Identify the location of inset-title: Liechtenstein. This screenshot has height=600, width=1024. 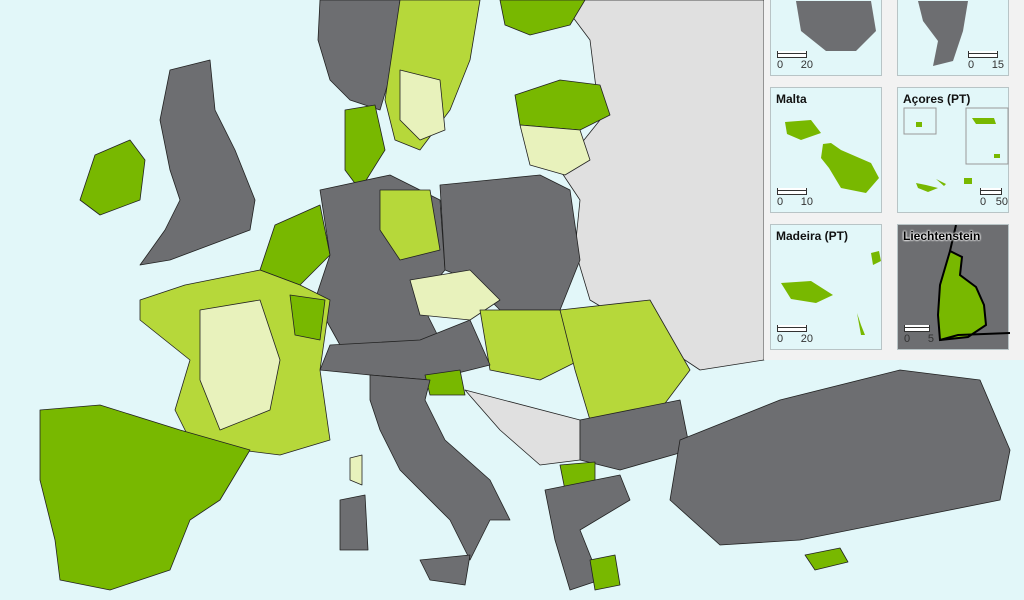
(942, 236).